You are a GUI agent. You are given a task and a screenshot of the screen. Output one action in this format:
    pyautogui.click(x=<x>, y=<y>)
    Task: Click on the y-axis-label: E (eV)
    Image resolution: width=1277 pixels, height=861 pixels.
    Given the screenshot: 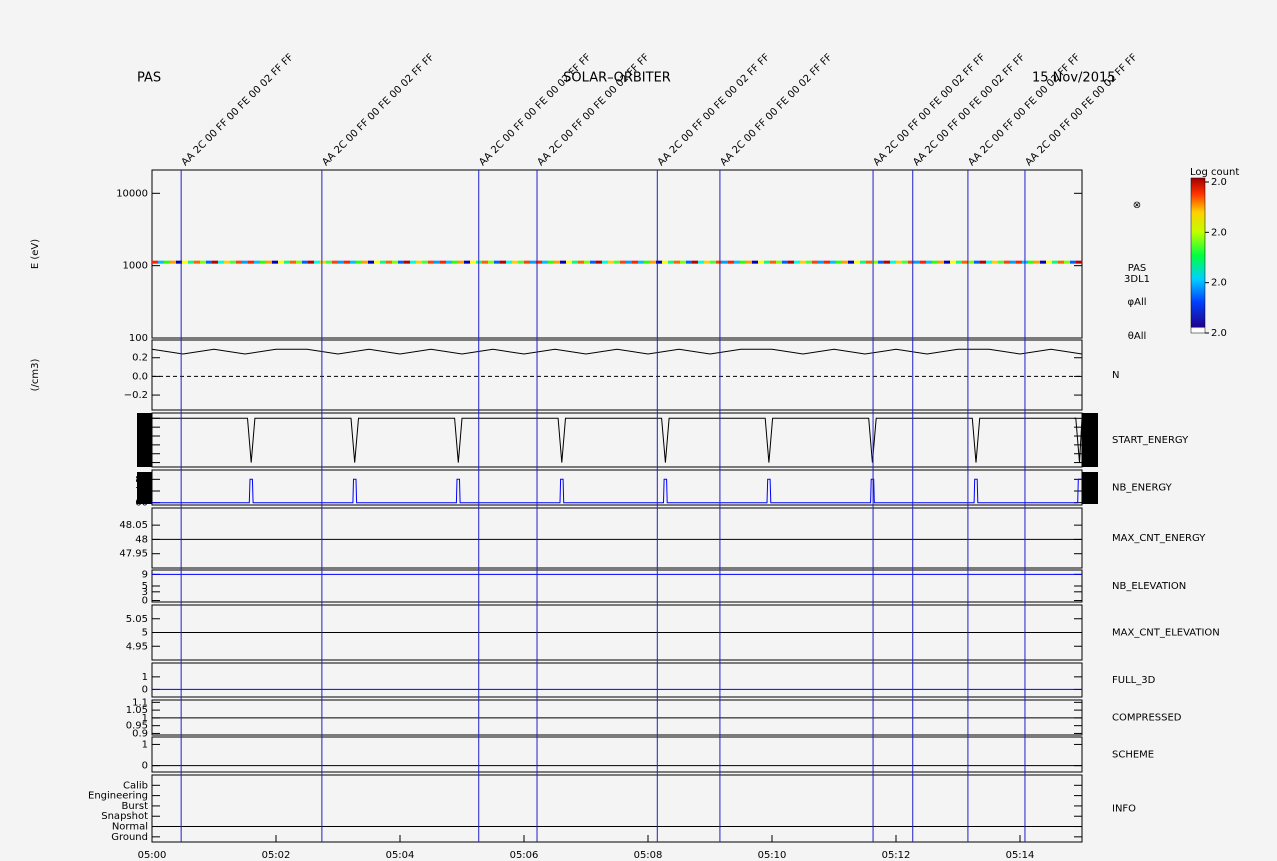 What is the action you would take?
    pyautogui.click(x=35, y=254)
    